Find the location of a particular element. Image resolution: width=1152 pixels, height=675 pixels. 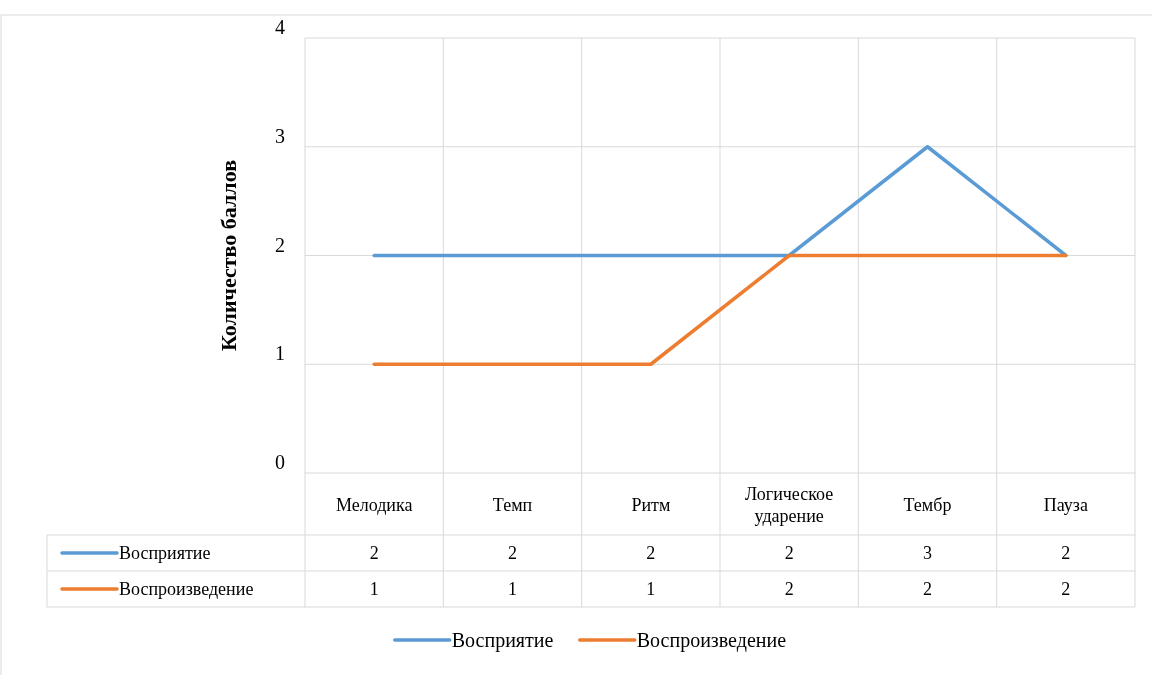

x-tick-label: Логическое ударение is located at coordinates (789, 505).